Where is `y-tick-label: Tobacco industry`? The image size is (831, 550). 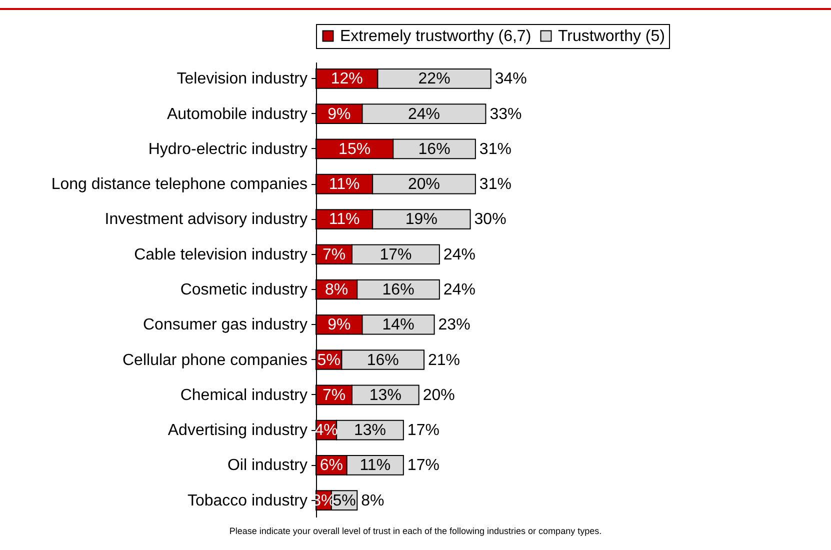
y-tick-label: Tobacco industry is located at coordinates (247, 501).